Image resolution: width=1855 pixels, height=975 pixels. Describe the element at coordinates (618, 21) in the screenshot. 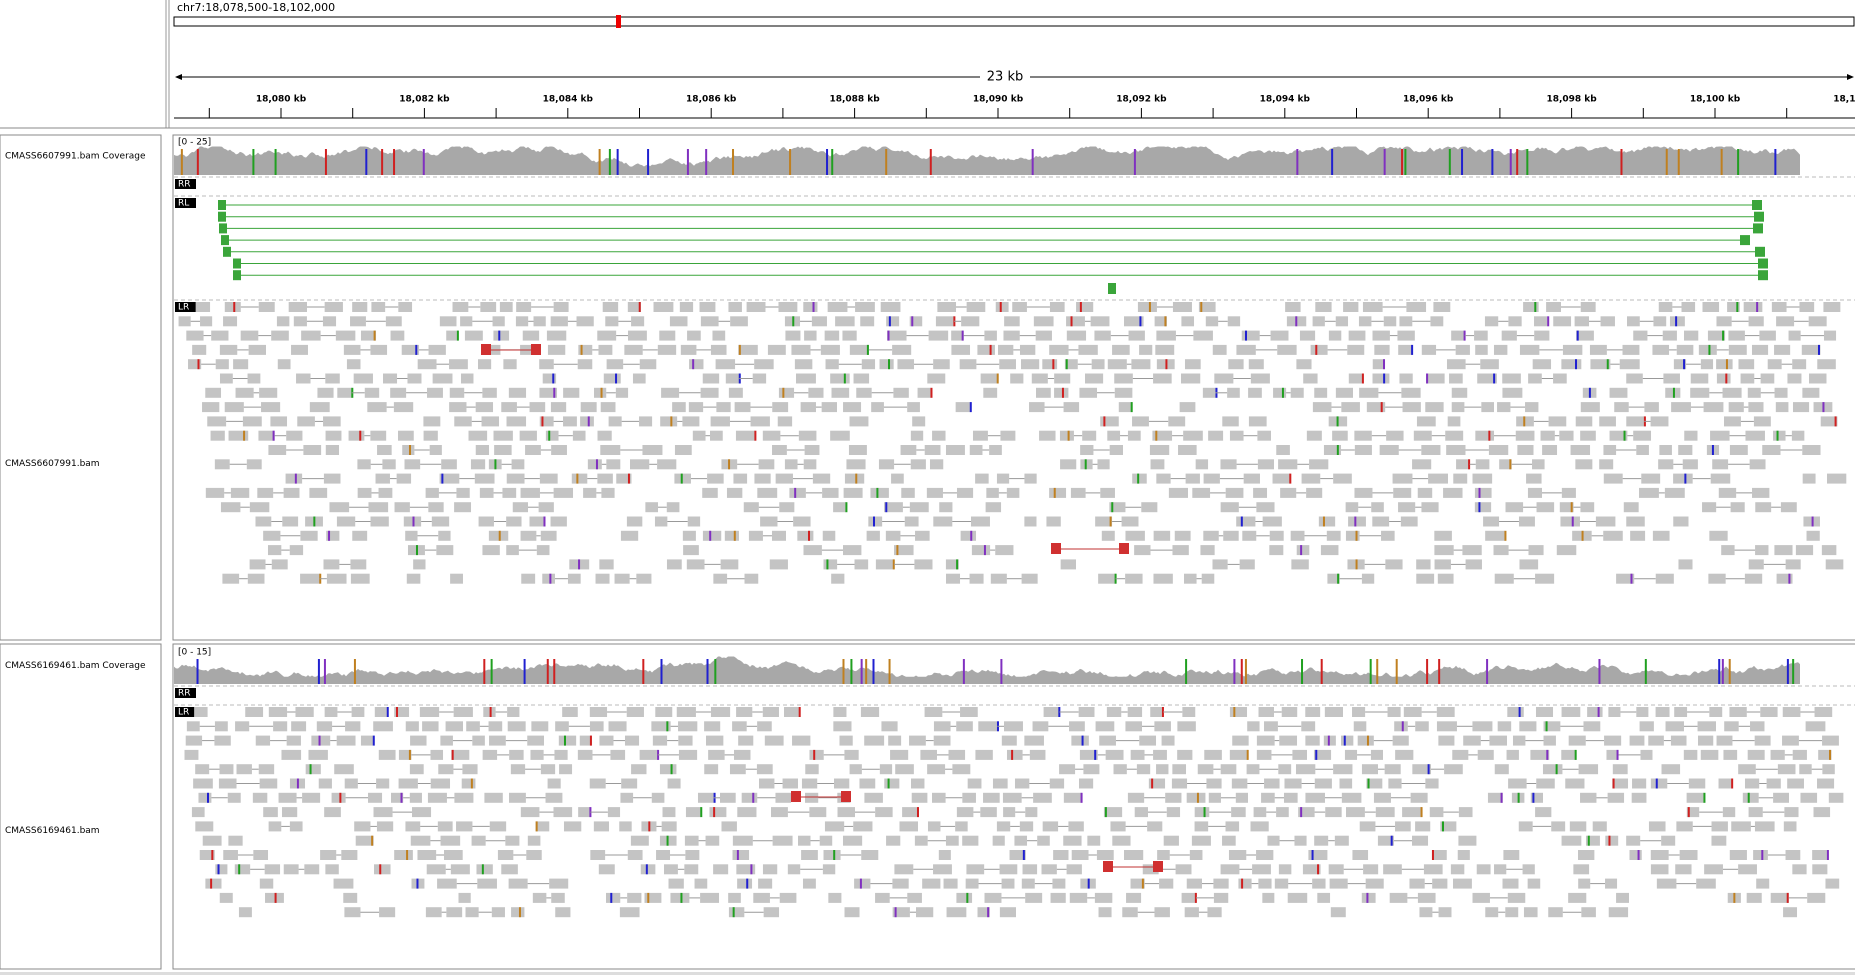

I see `ideogram-marker` at that location.